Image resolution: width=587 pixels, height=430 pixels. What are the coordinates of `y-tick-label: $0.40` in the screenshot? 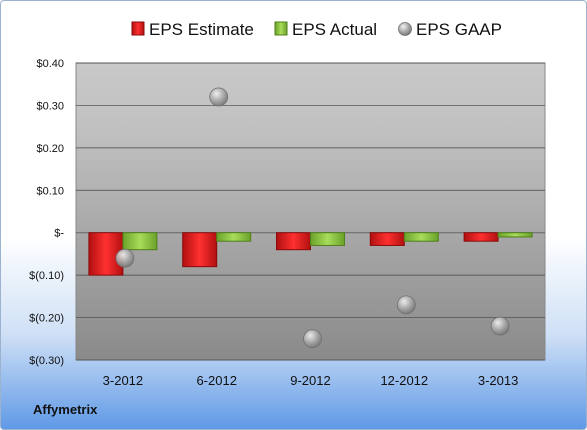 It's located at (50, 64).